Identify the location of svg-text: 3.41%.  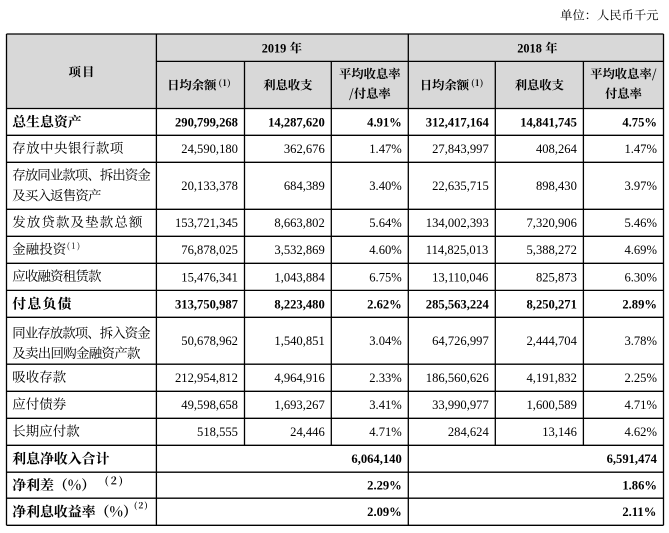
(385, 405).